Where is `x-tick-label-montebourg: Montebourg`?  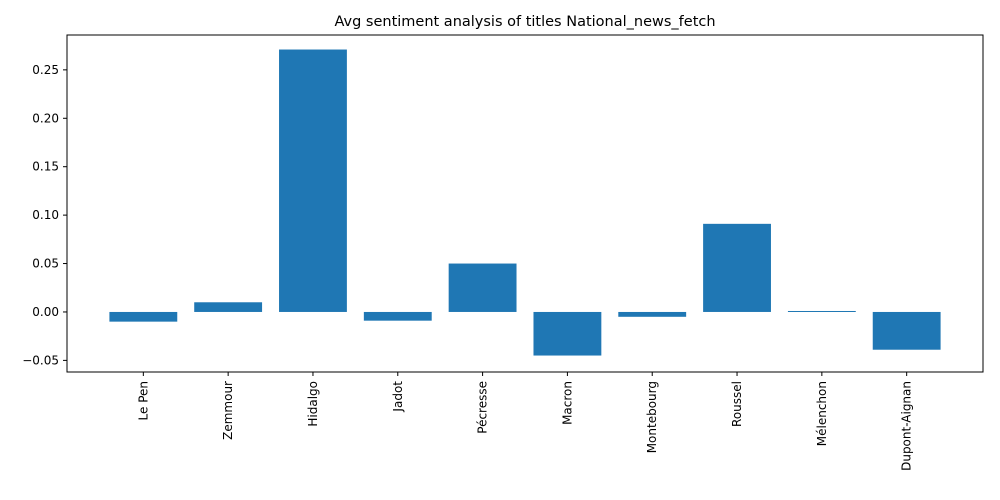 x-tick-label-montebourg: Montebourg is located at coordinates (652, 417).